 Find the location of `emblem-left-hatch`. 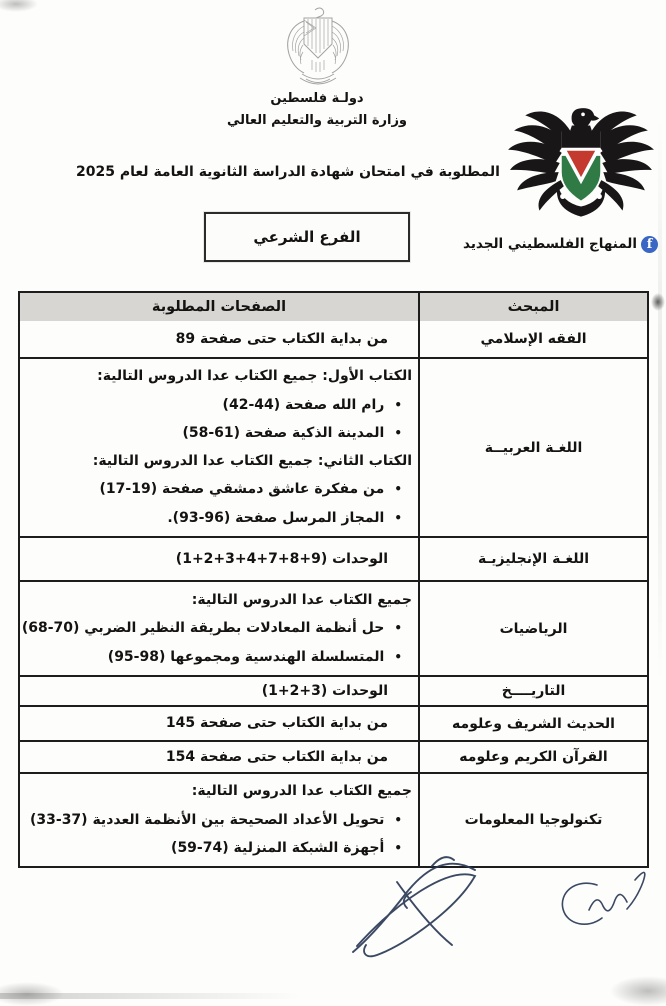

emblem-left-hatch is located at coordinates (298, 45).